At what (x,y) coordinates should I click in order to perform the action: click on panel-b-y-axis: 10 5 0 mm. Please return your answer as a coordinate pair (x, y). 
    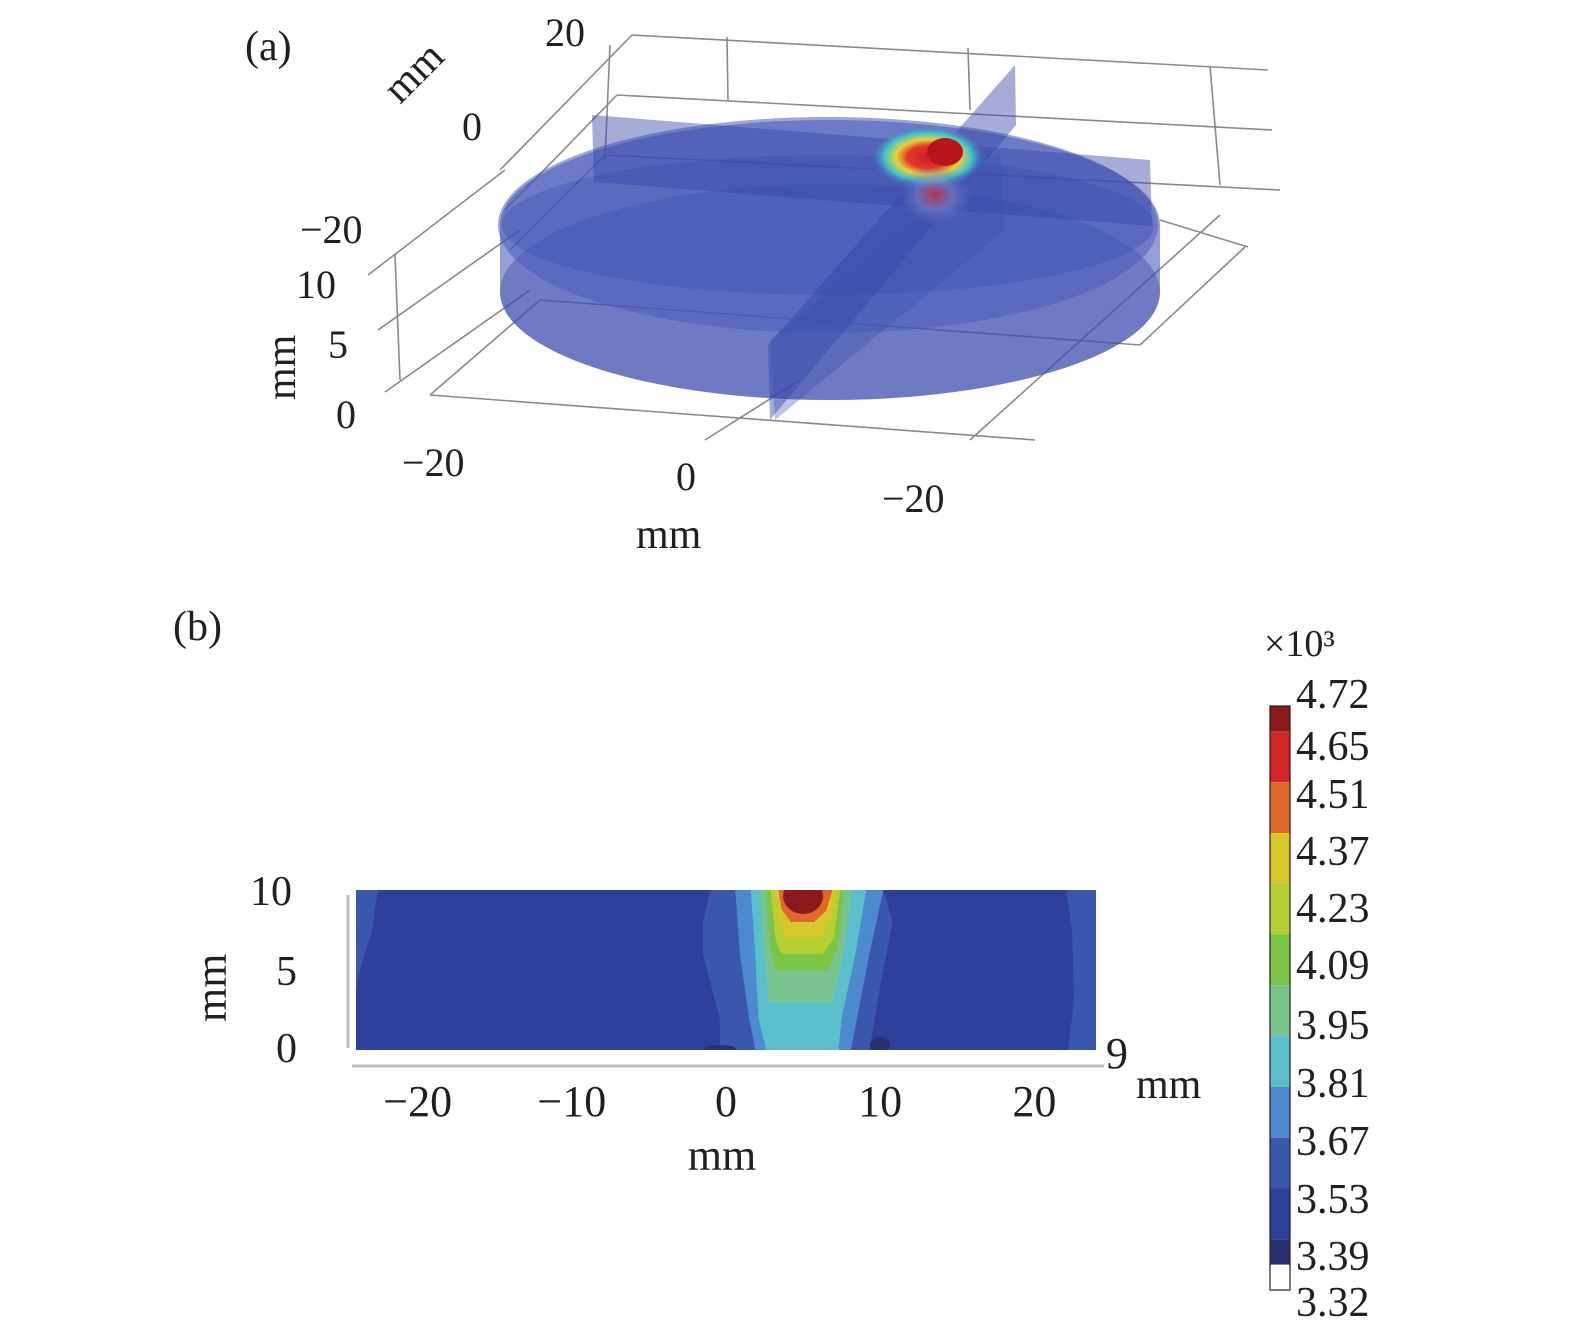
    Looking at the image, I should click on (242, 970).